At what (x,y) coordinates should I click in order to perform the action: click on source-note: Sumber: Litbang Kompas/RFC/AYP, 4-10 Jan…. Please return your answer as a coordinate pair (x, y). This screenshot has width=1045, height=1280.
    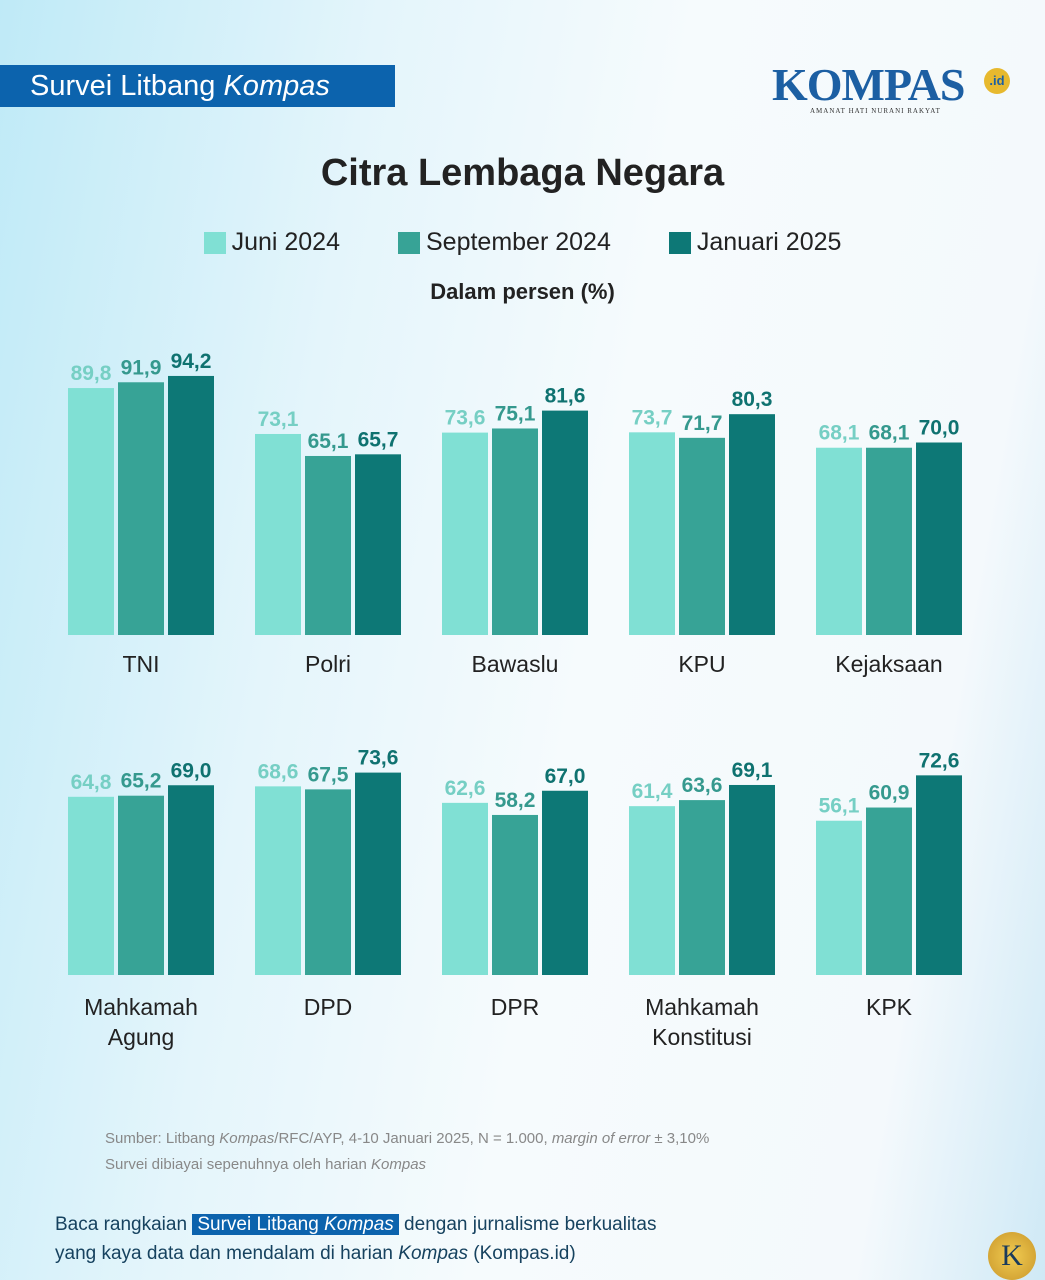
    Looking at the image, I should click on (407, 1152).